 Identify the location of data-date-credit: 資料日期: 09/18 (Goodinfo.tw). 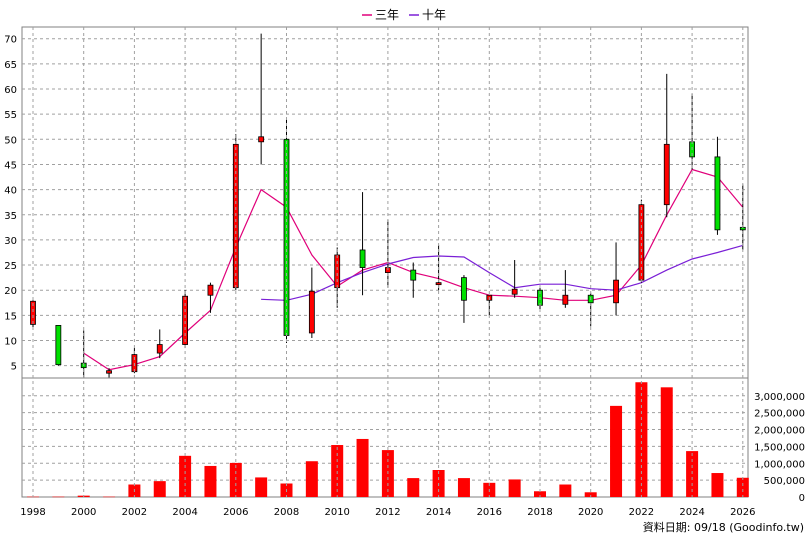
(723, 527).